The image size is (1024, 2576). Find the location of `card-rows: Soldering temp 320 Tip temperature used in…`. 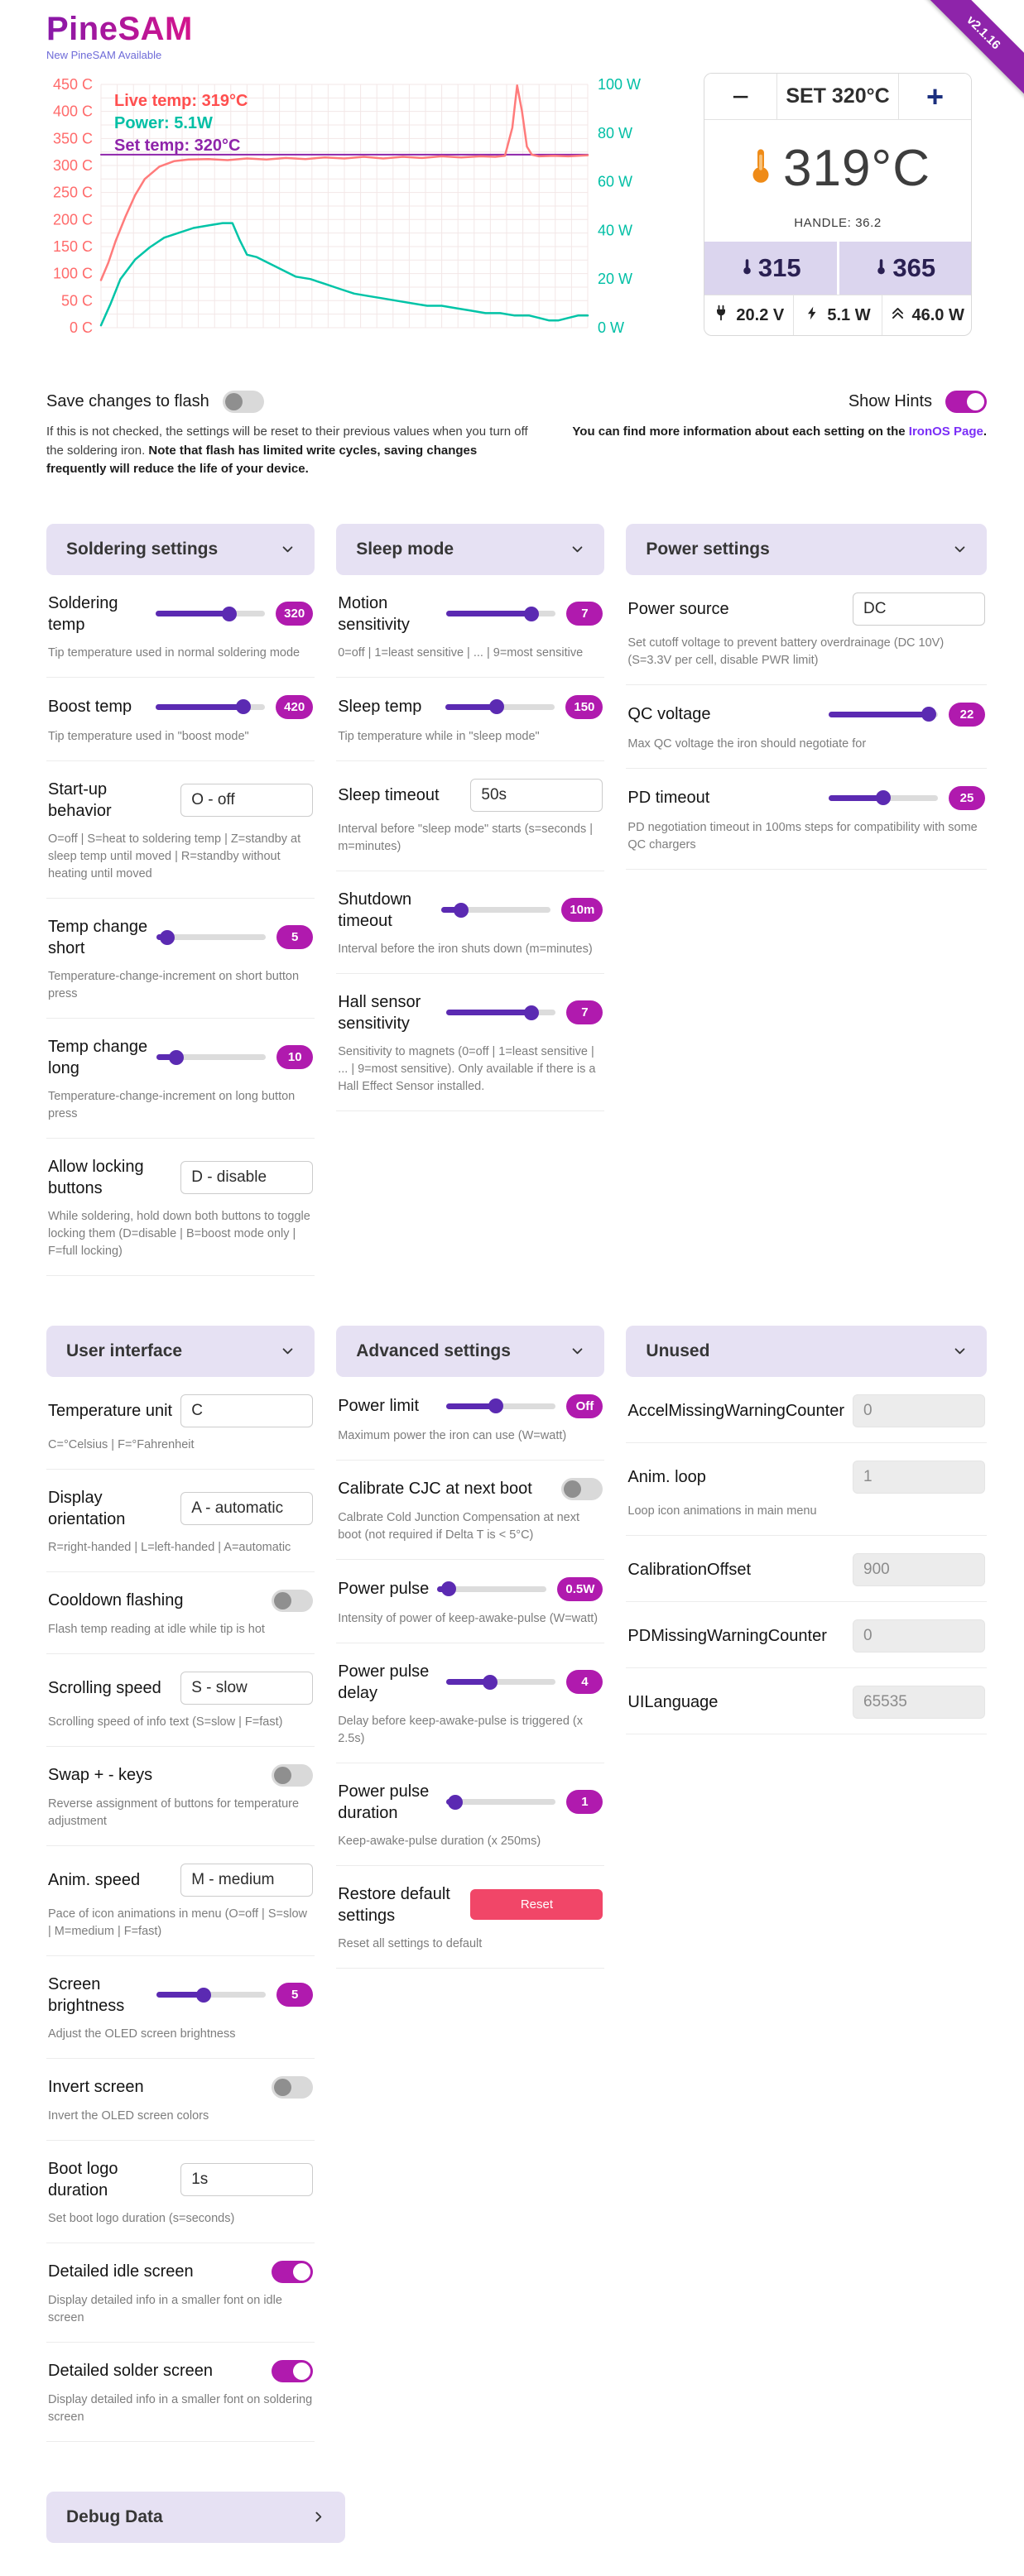

card-rows: Soldering temp 320 Tip temperature used in… is located at coordinates (180, 926).